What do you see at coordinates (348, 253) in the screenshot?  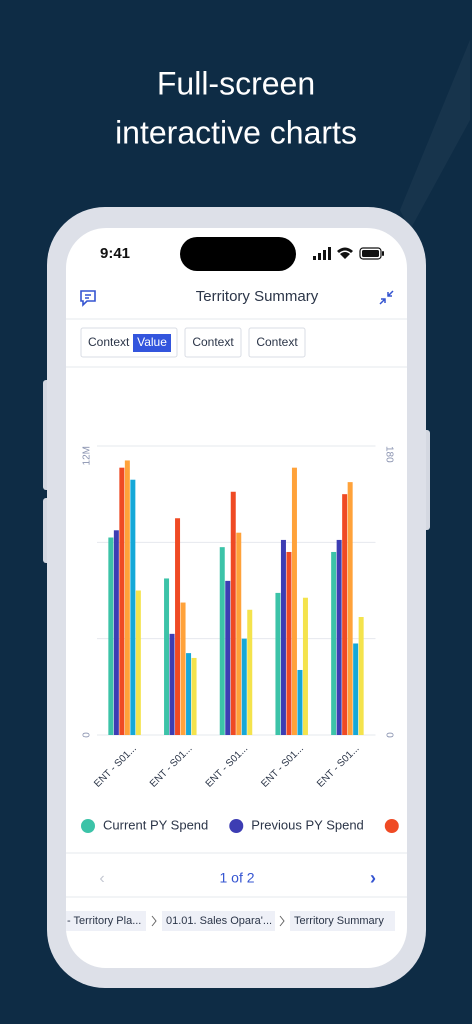 I see `status-icons` at bounding box center [348, 253].